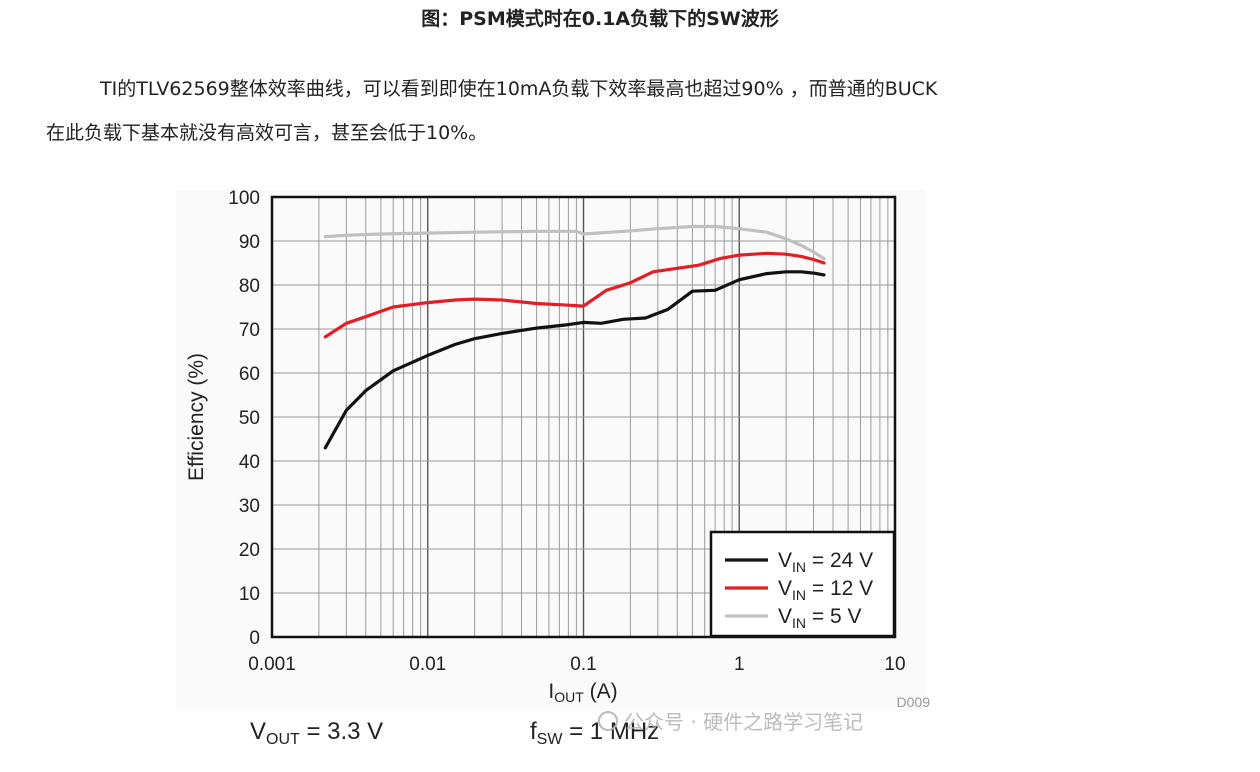 The image size is (1260, 772). What do you see at coordinates (594, 733) in the screenshot?
I see `fsw-note: fSW = 1 MHz` at bounding box center [594, 733].